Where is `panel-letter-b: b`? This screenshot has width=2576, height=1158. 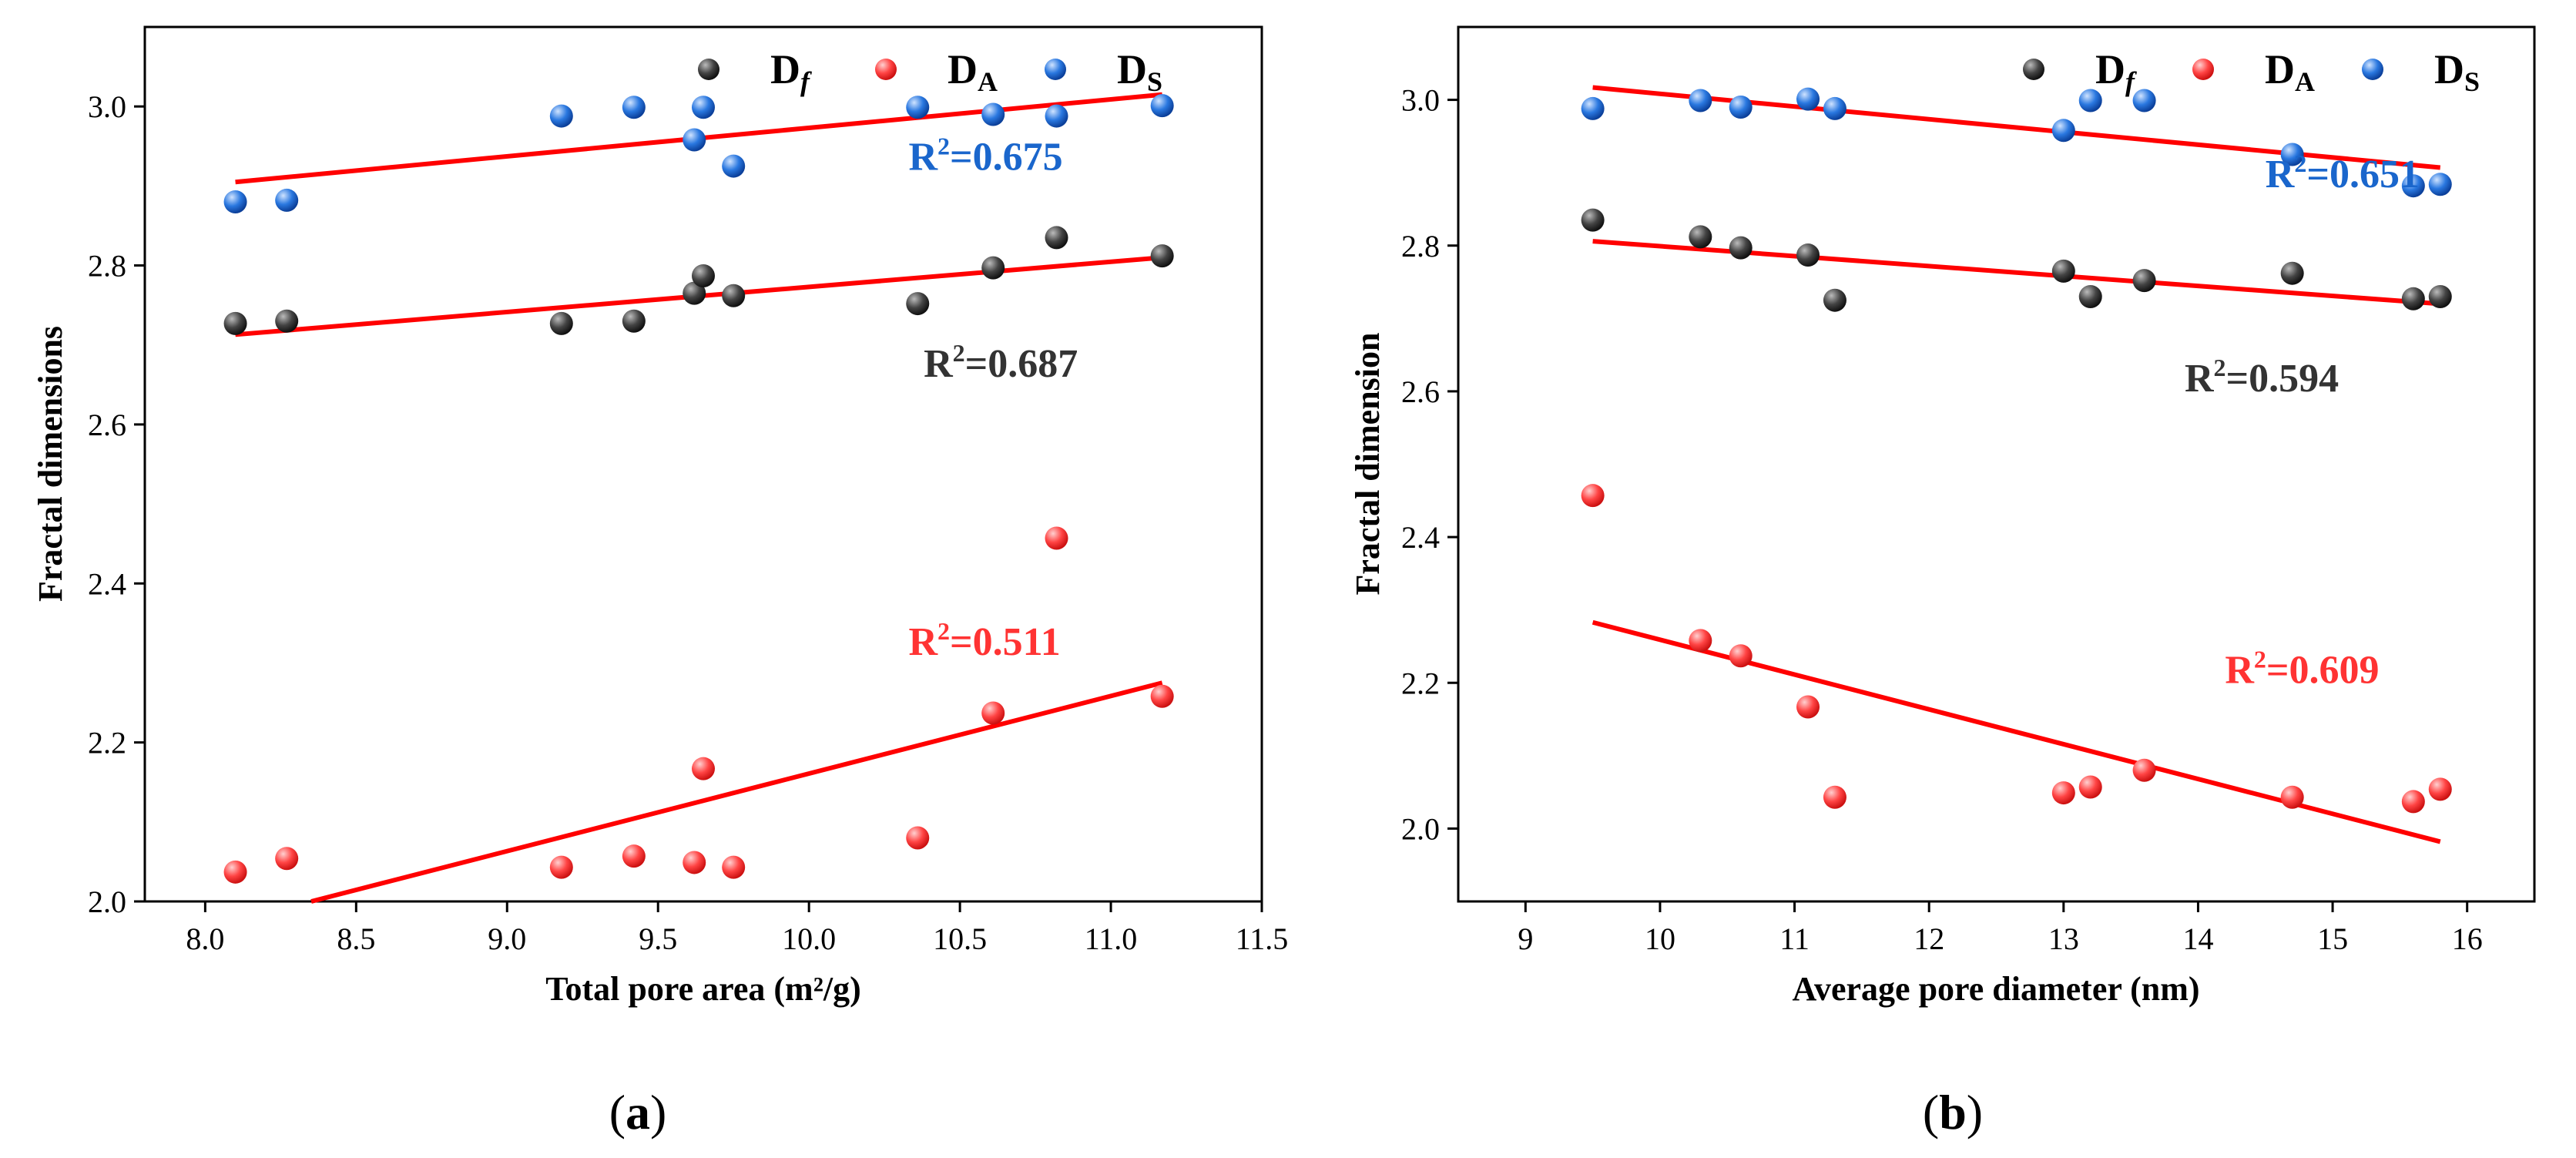
panel-letter-b: b is located at coordinates (1953, 1112).